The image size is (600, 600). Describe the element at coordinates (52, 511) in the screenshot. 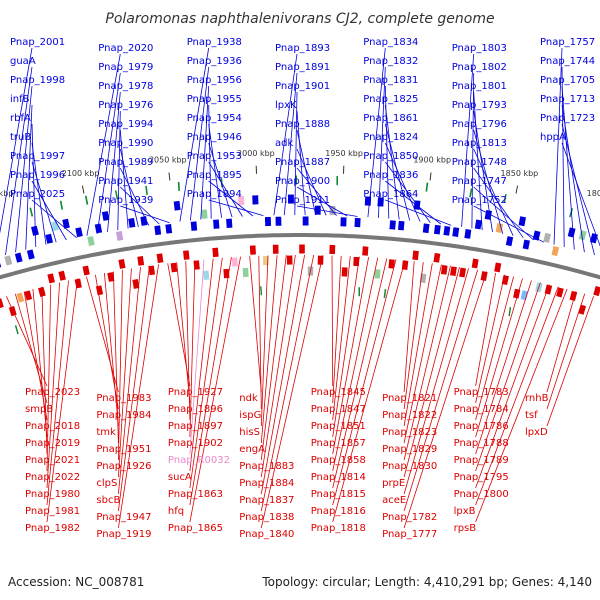

I see `reverse-gene-label: Pnap_1981` at that location.